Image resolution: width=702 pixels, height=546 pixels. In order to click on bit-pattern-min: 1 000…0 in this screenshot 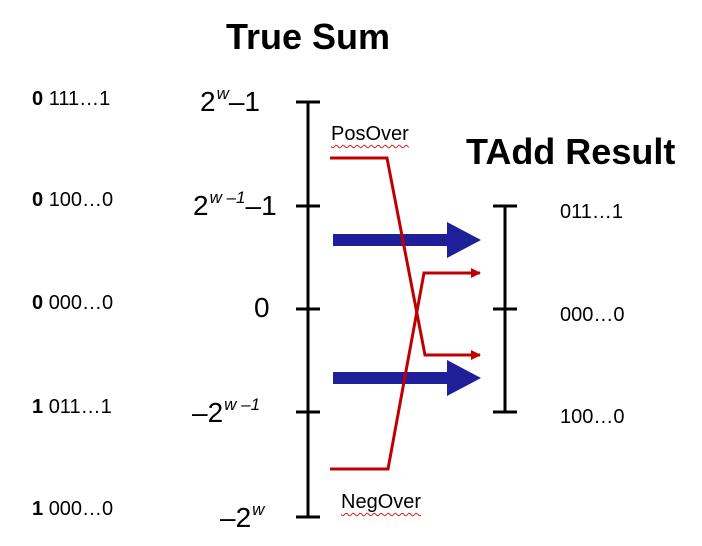, I will do `click(72, 509)`.